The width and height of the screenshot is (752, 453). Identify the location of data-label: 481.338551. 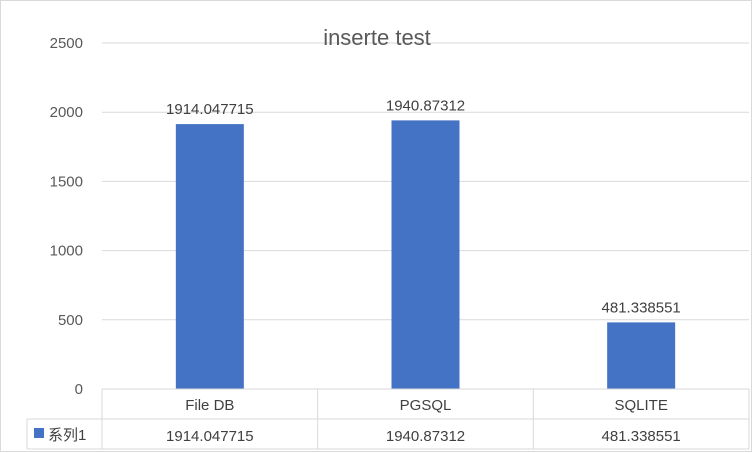
(641, 307).